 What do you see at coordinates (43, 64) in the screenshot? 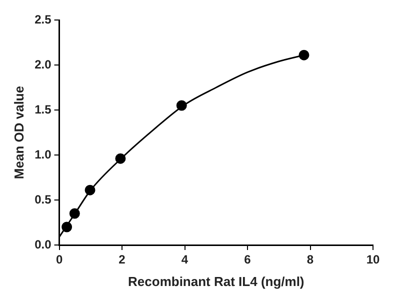
I see `y-tick-label: 2.0` at bounding box center [43, 64].